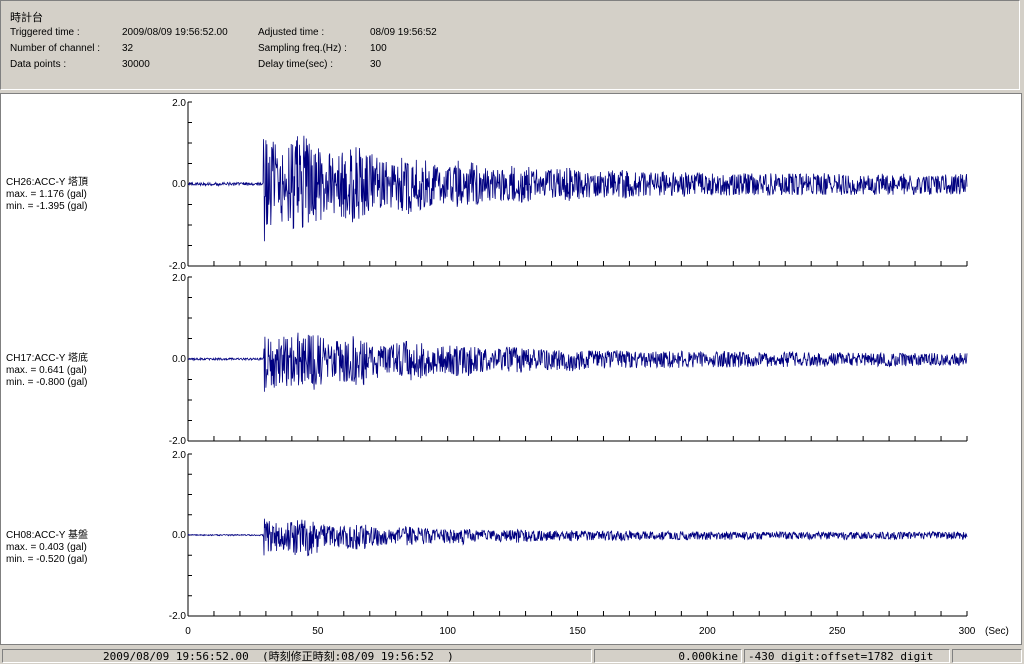 The image size is (1024, 664). I want to click on station-title: 時計台, so click(26, 18).